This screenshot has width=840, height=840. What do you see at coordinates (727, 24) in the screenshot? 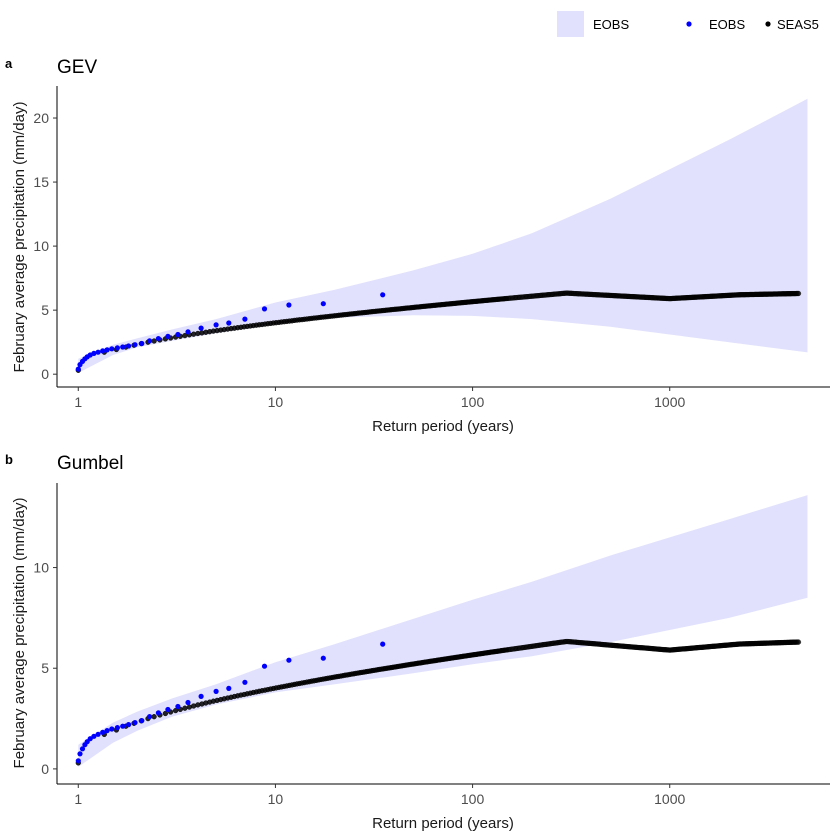
I see `legend-eobs-point-label: EOBS` at bounding box center [727, 24].